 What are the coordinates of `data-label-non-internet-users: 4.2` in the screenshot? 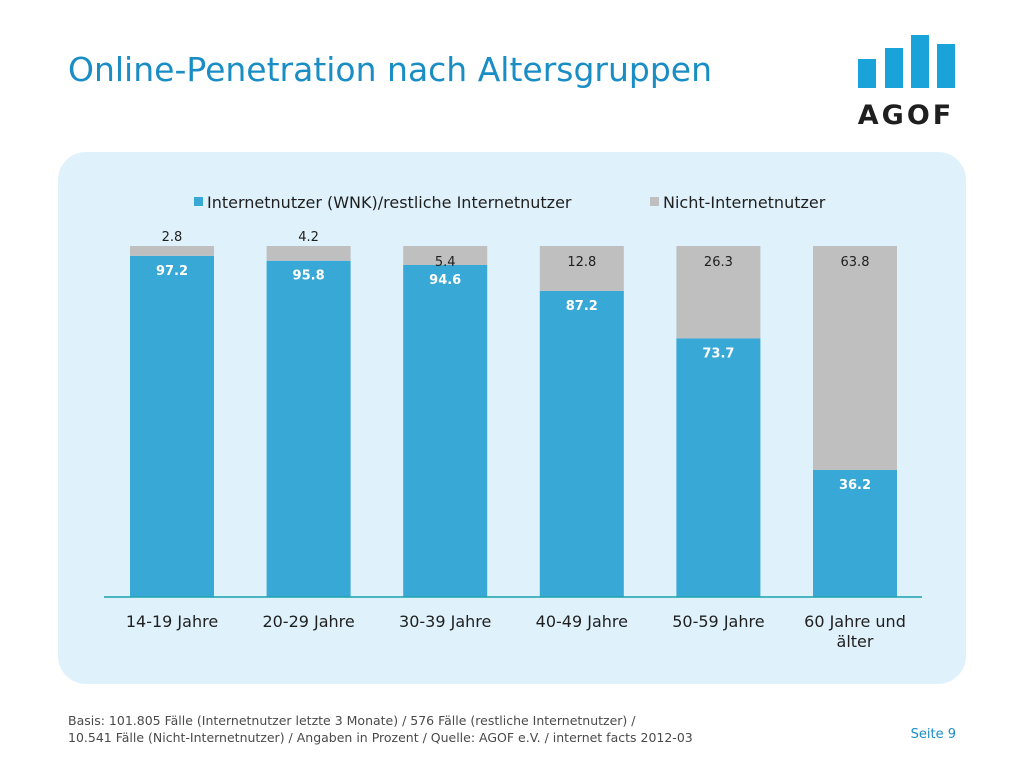 It's located at (308, 237).